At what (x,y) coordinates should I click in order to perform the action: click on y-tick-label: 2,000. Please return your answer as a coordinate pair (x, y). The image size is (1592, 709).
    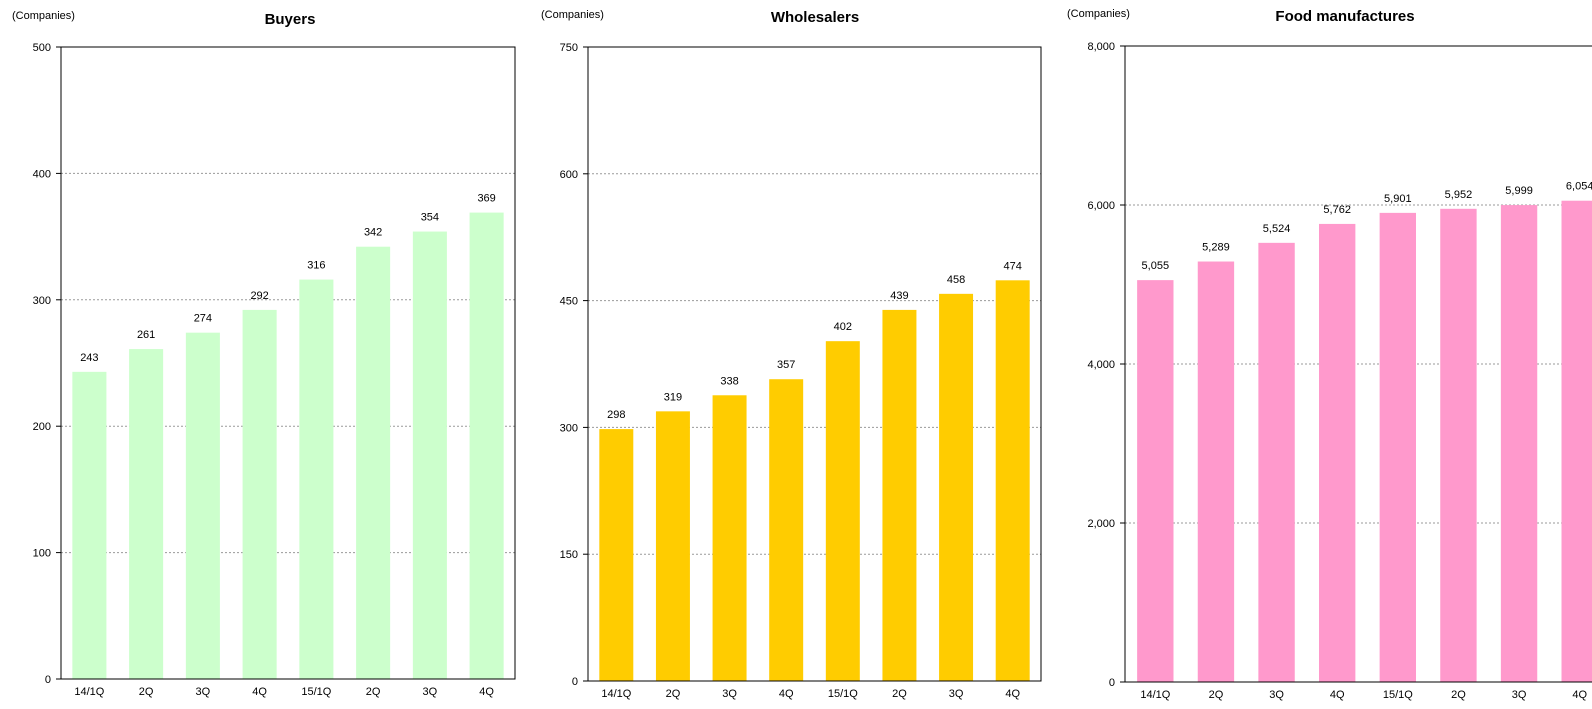
    Looking at the image, I should click on (1101, 524).